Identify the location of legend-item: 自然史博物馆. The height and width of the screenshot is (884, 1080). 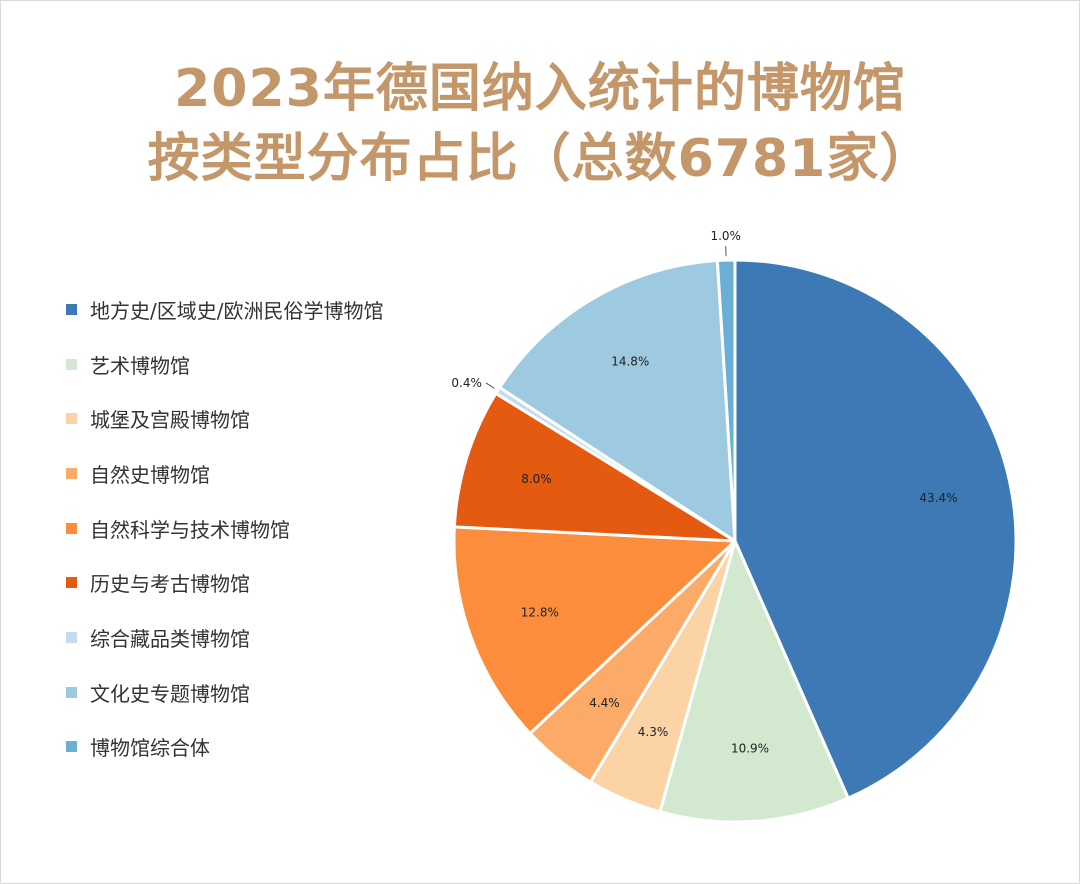
(224, 473).